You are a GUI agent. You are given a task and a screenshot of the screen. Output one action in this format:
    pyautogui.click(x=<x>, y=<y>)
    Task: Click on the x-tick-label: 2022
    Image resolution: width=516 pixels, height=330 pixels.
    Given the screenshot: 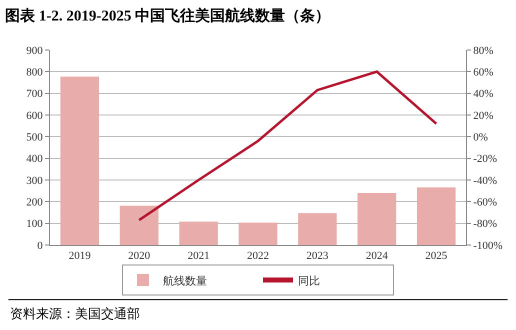 What is the action you would take?
    pyautogui.click(x=258, y=256)
    